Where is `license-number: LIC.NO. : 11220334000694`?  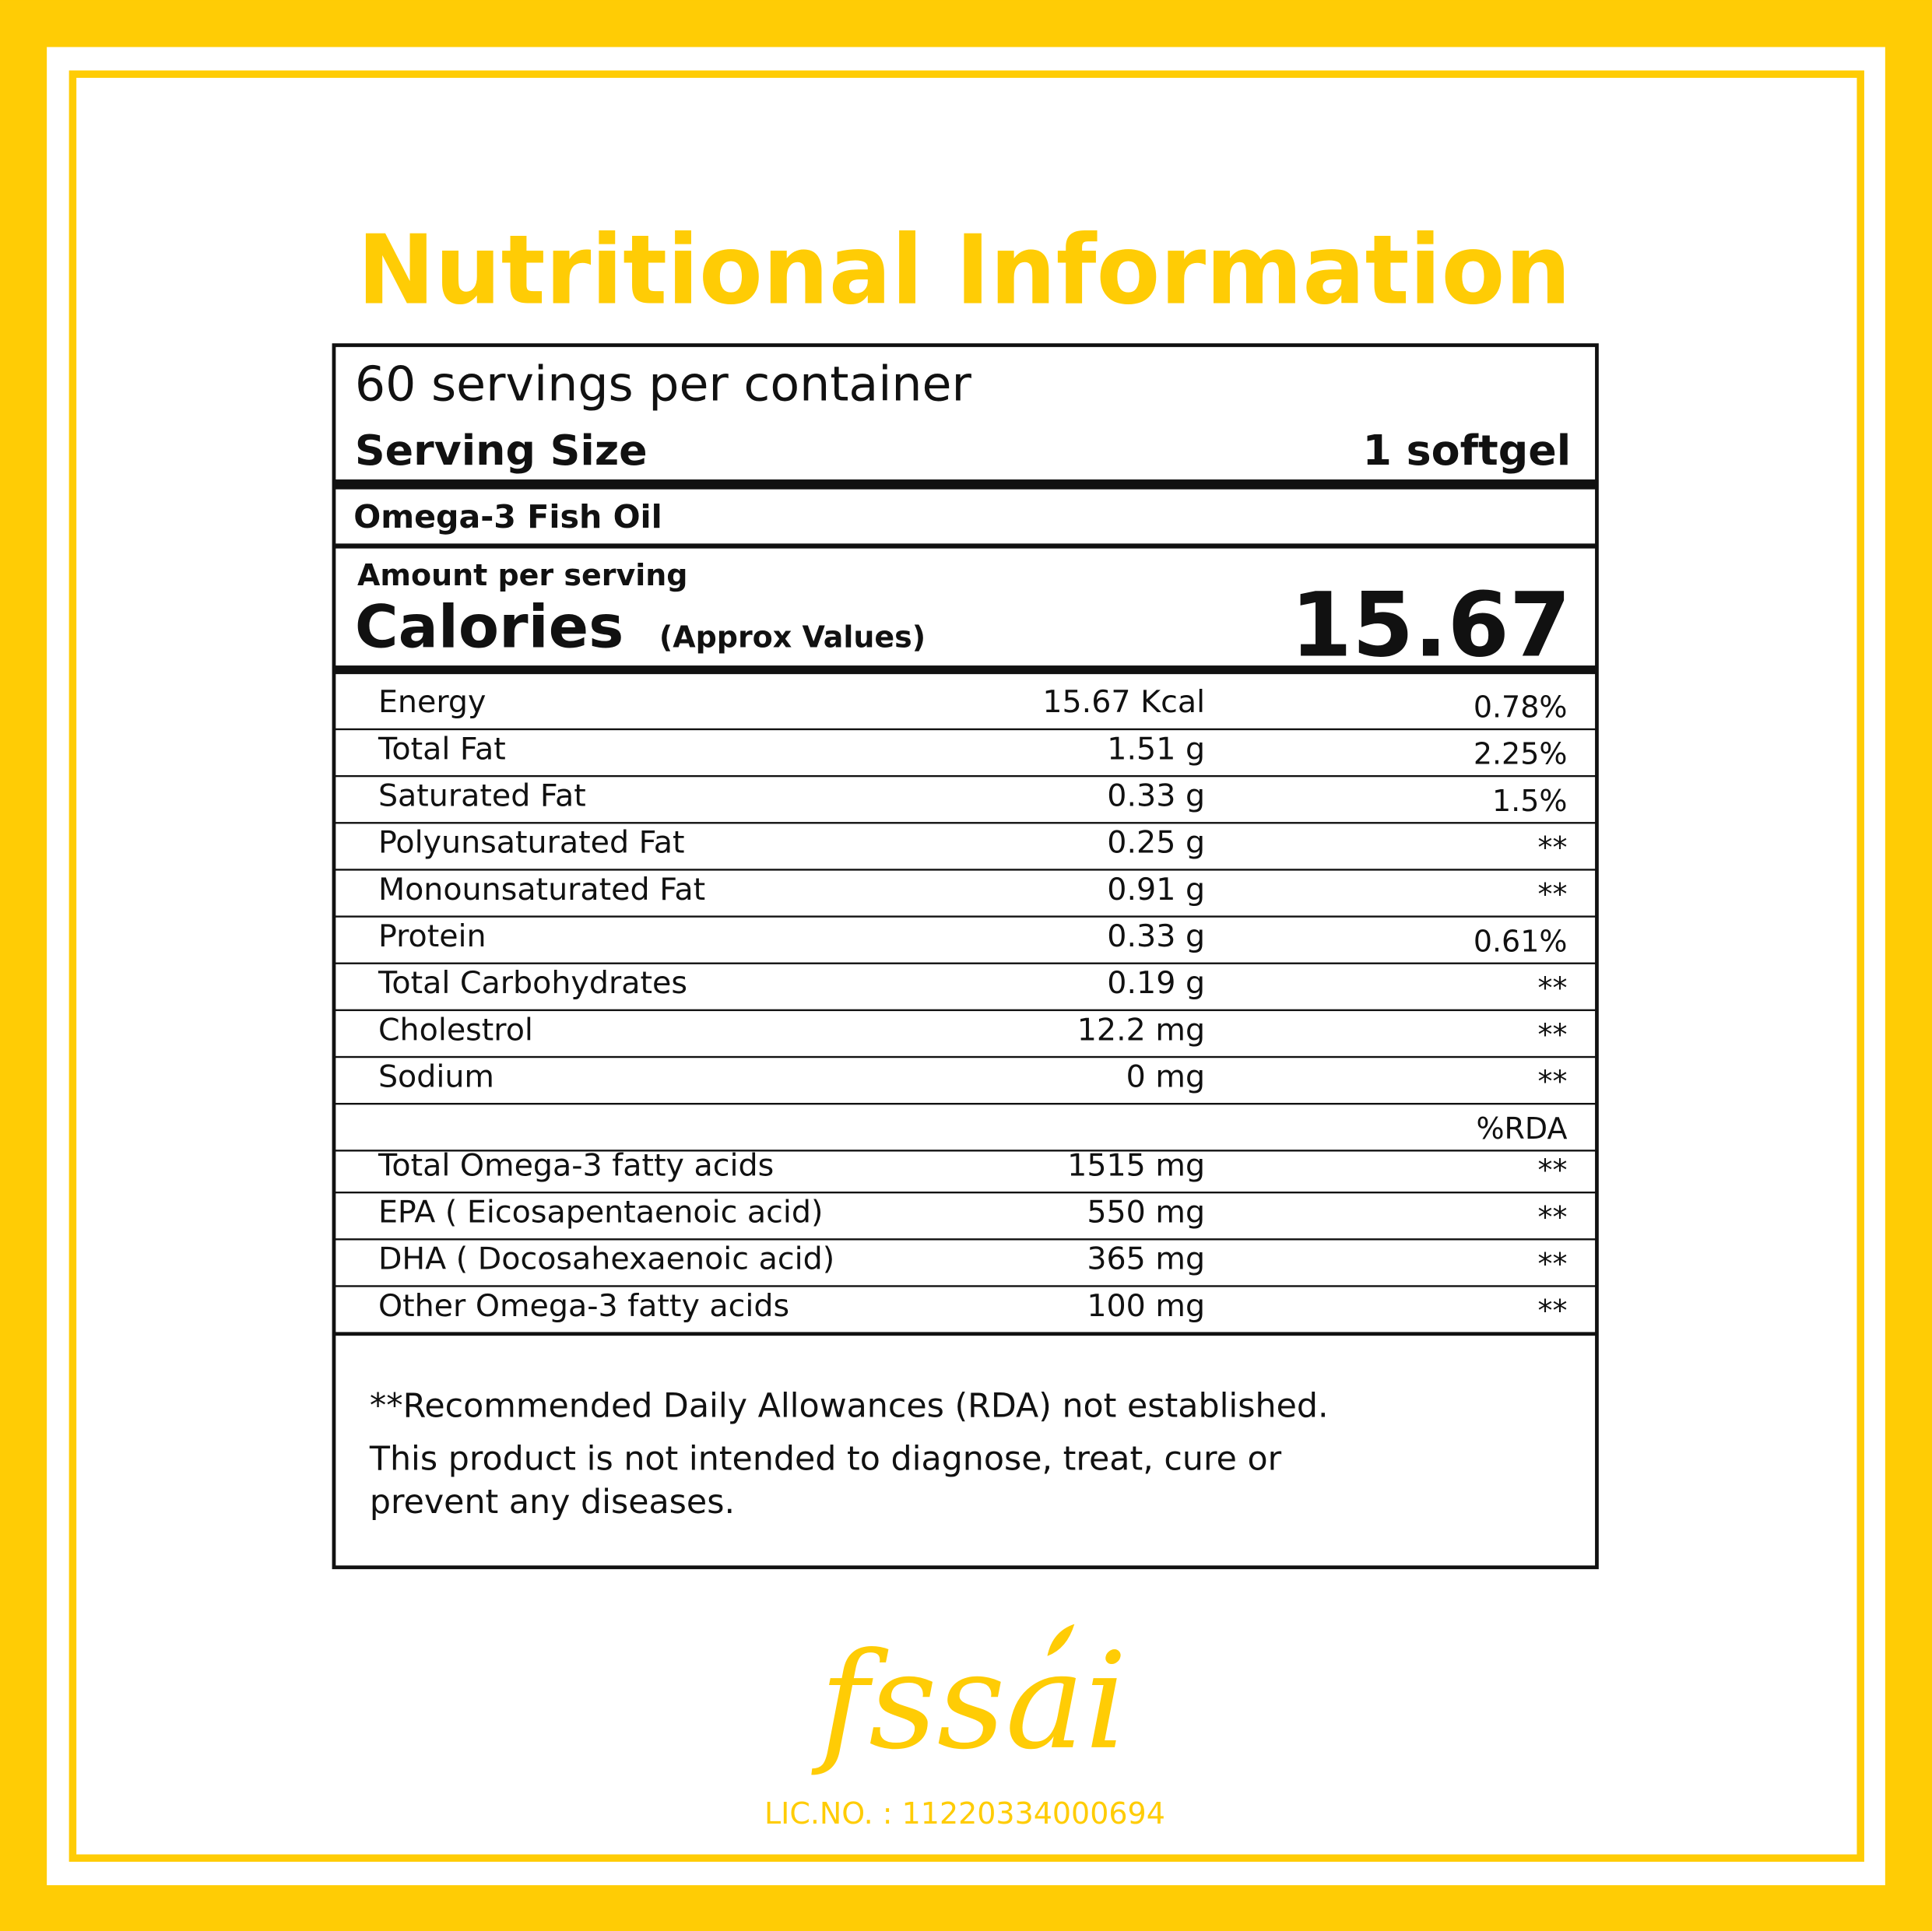
license-number: LIC.NO. : 11220334000694 is located at coordinates (964, 1814).